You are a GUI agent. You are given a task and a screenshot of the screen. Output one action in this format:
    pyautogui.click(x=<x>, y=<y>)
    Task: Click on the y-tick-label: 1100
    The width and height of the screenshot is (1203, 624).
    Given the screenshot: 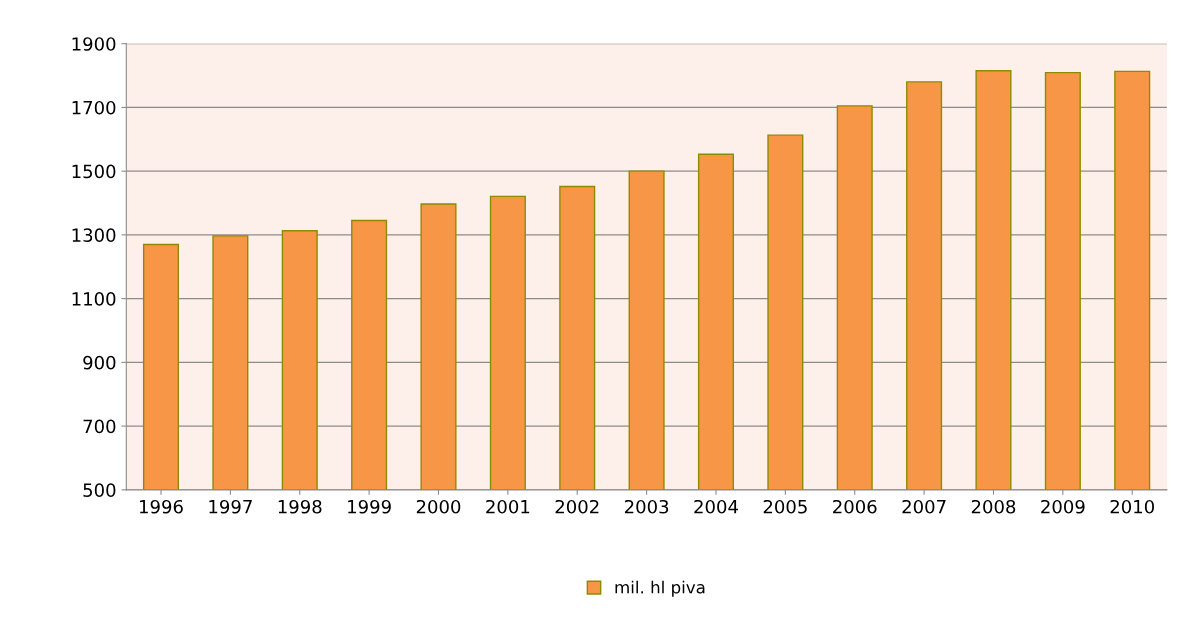 What is the action you would take?
    pyautogui.click(x=94, y=299)
    